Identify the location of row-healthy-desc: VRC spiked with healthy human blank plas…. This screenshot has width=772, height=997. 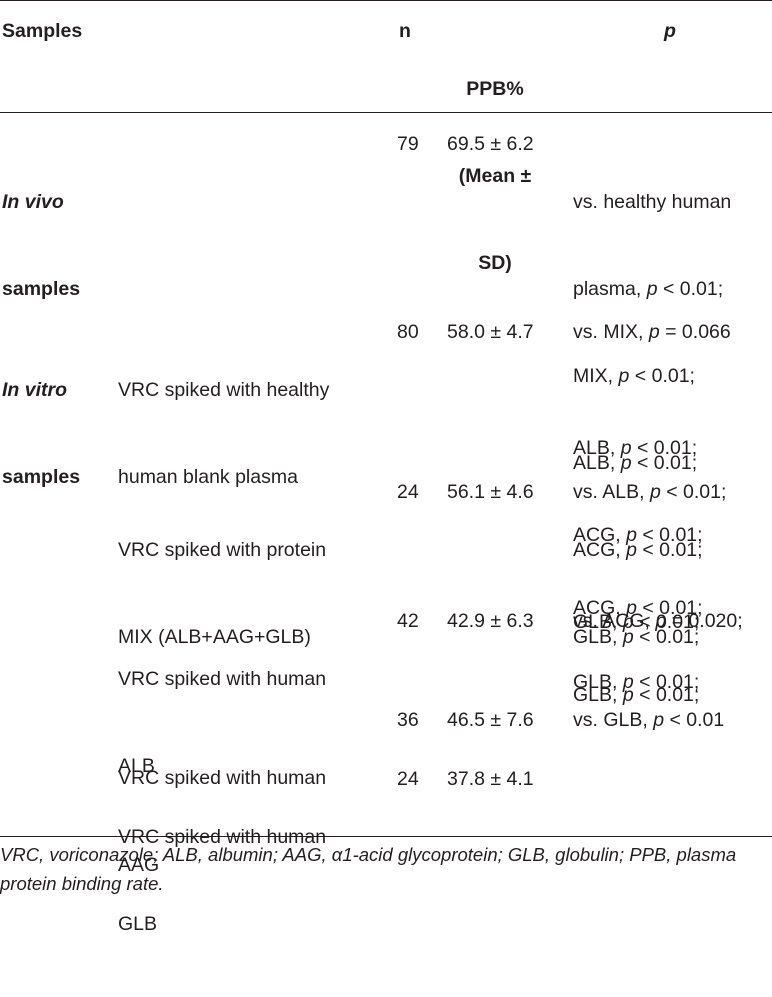
(223, 434).